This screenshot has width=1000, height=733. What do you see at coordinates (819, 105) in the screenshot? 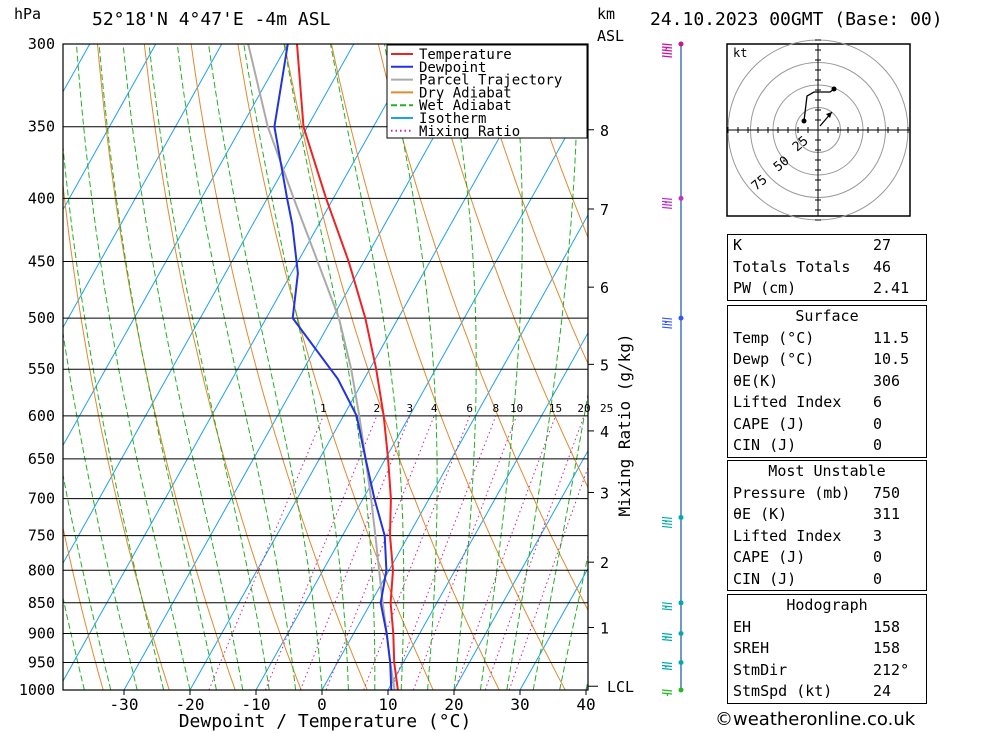
I see `hodograph-trace` at bounding box center [819, 105].